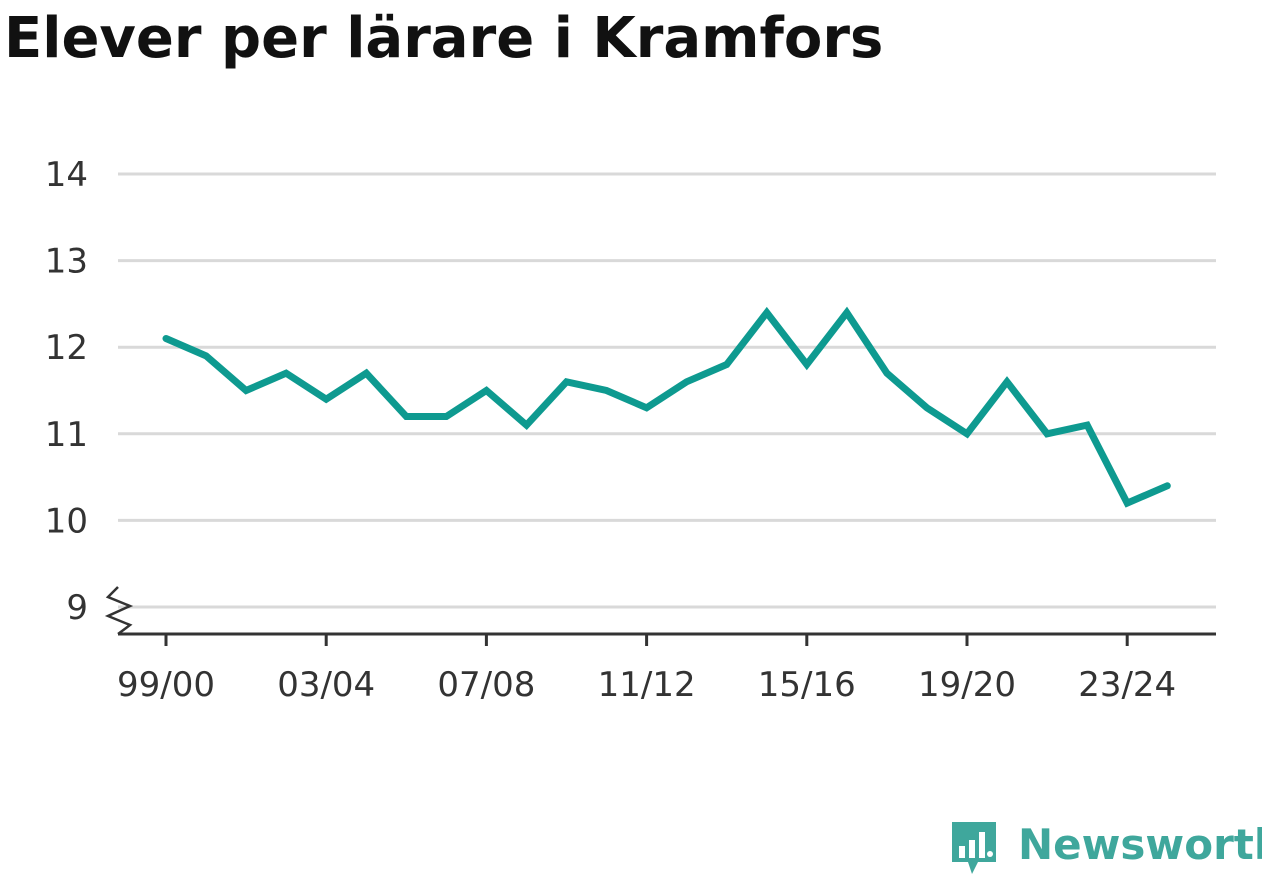 This screenshot has width=1262, height=880. I want to click on y-tick-label-14: 14, so click(66, 175).